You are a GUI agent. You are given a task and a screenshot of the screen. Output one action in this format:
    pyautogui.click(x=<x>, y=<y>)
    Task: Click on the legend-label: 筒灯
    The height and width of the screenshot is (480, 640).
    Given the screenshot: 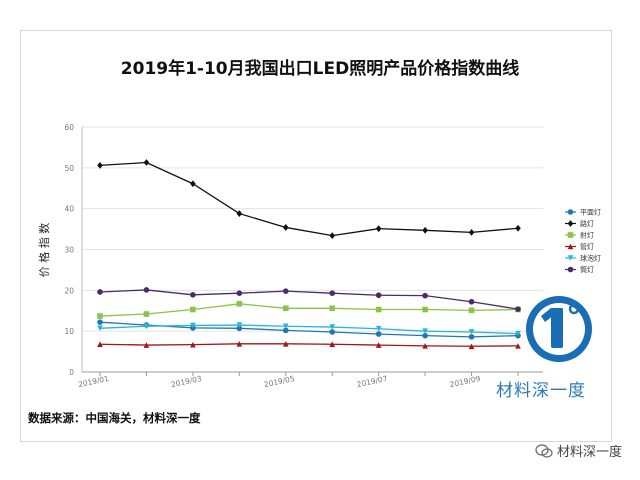 What is the action you would take?
    pyautogui.click(x=587, y=269)
    